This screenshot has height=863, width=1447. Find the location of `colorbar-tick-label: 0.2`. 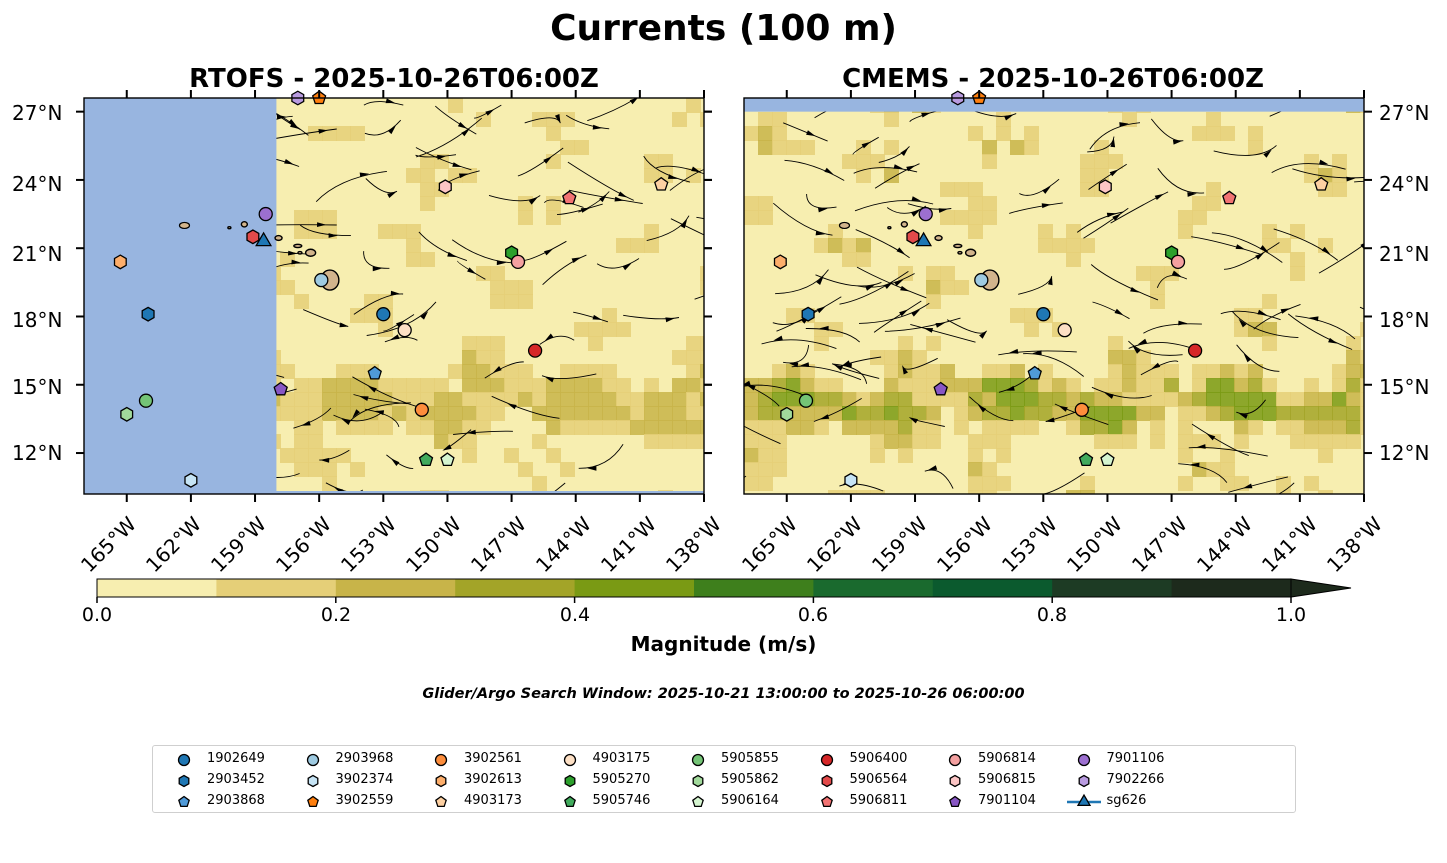

colorbar-tick-label: 0.2 is located at coordinates (336, 615).